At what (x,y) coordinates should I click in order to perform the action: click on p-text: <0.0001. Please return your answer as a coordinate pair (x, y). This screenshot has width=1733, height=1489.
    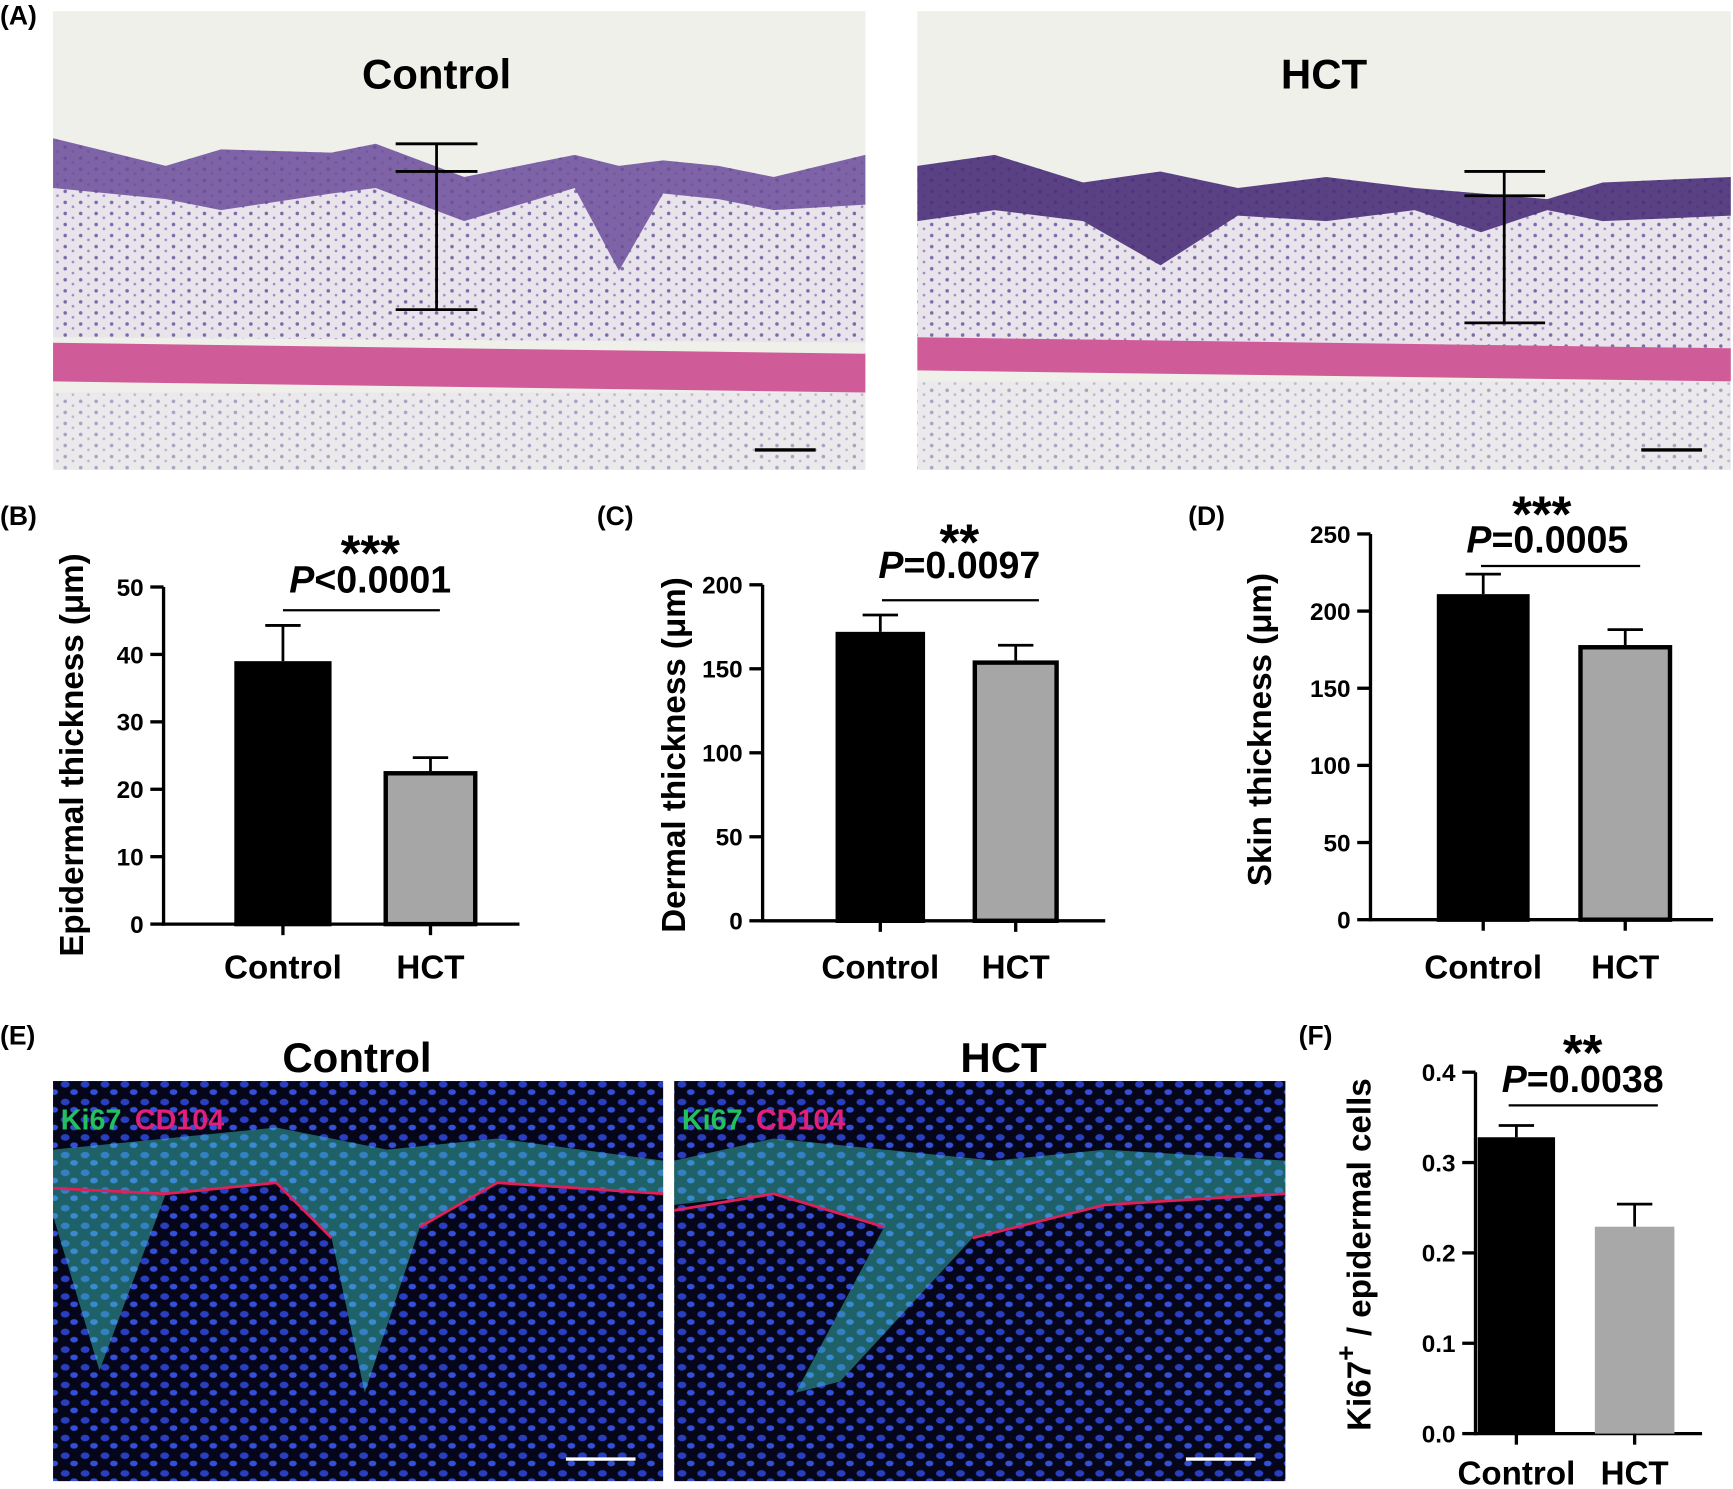
    Looking at the image, I should click on (382, 580).